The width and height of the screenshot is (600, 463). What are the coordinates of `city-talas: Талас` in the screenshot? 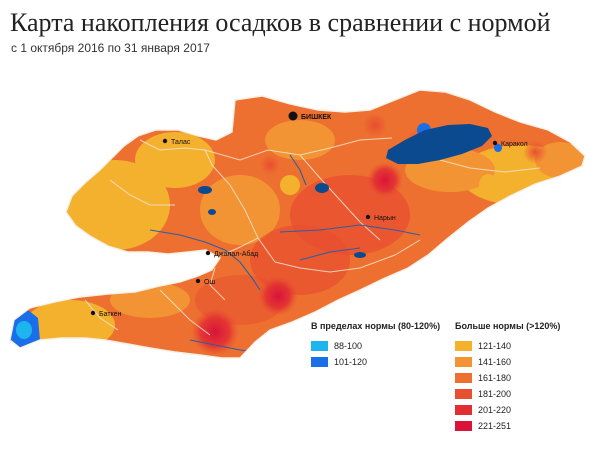 It's located at (176, 142).